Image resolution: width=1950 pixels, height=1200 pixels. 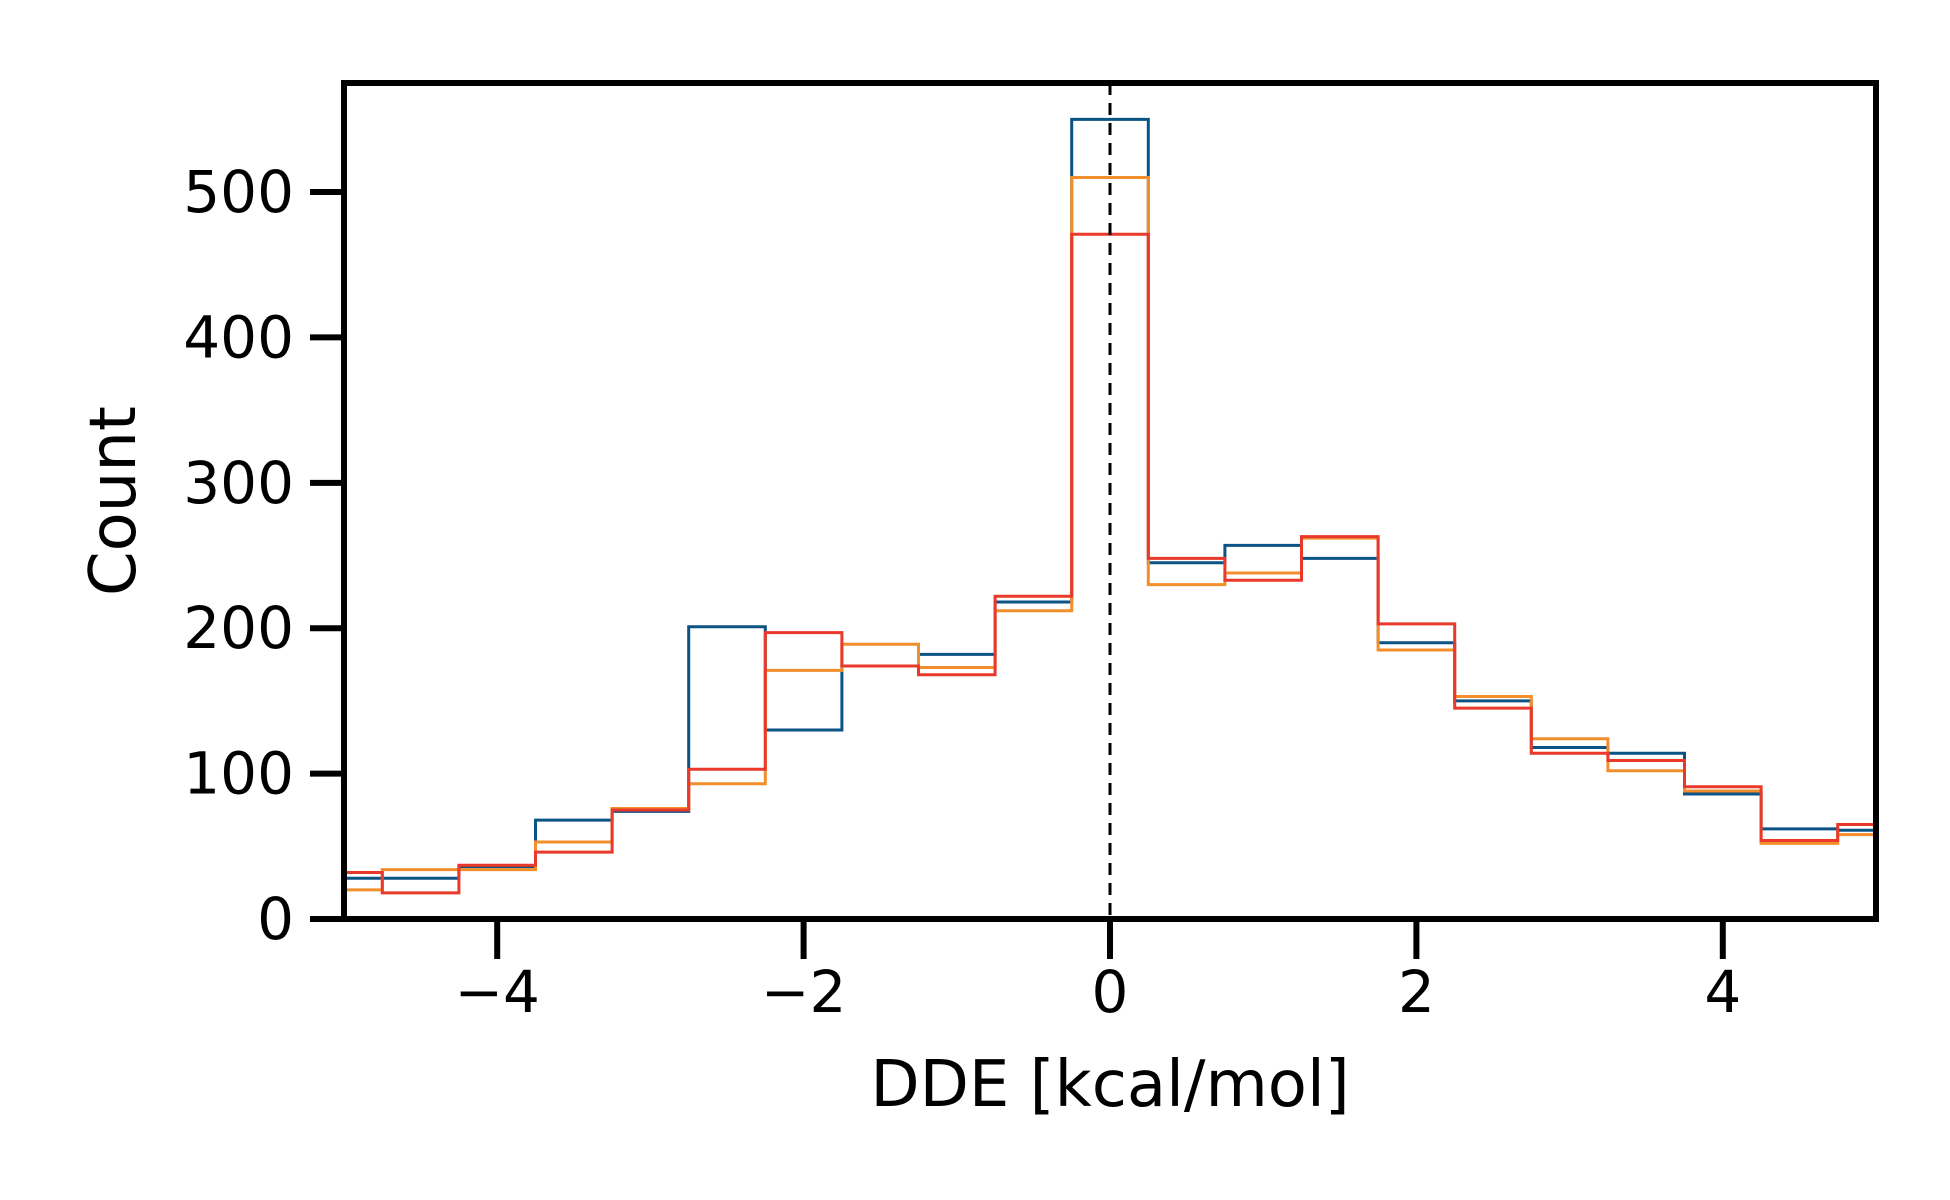 What do you see at coordinates (497, 992) in the screenshot?
I see `x-tick-label: −4` at bounding box center [497, 992].